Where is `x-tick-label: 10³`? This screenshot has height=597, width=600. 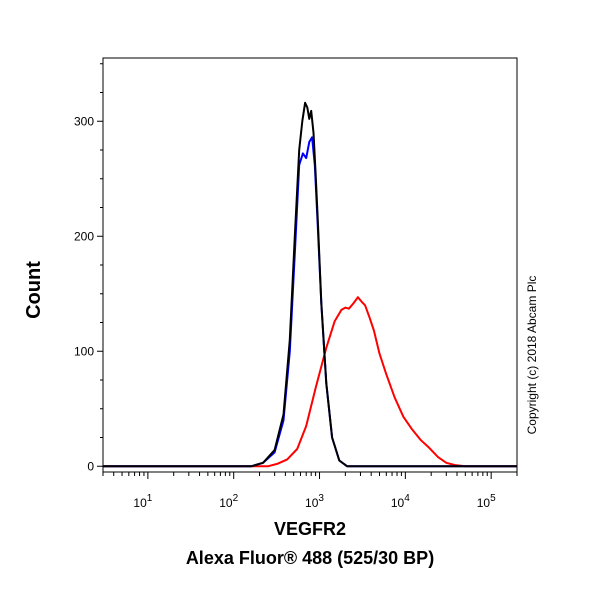
x-tick-label: 10³ is located at coordinates (314, 501).